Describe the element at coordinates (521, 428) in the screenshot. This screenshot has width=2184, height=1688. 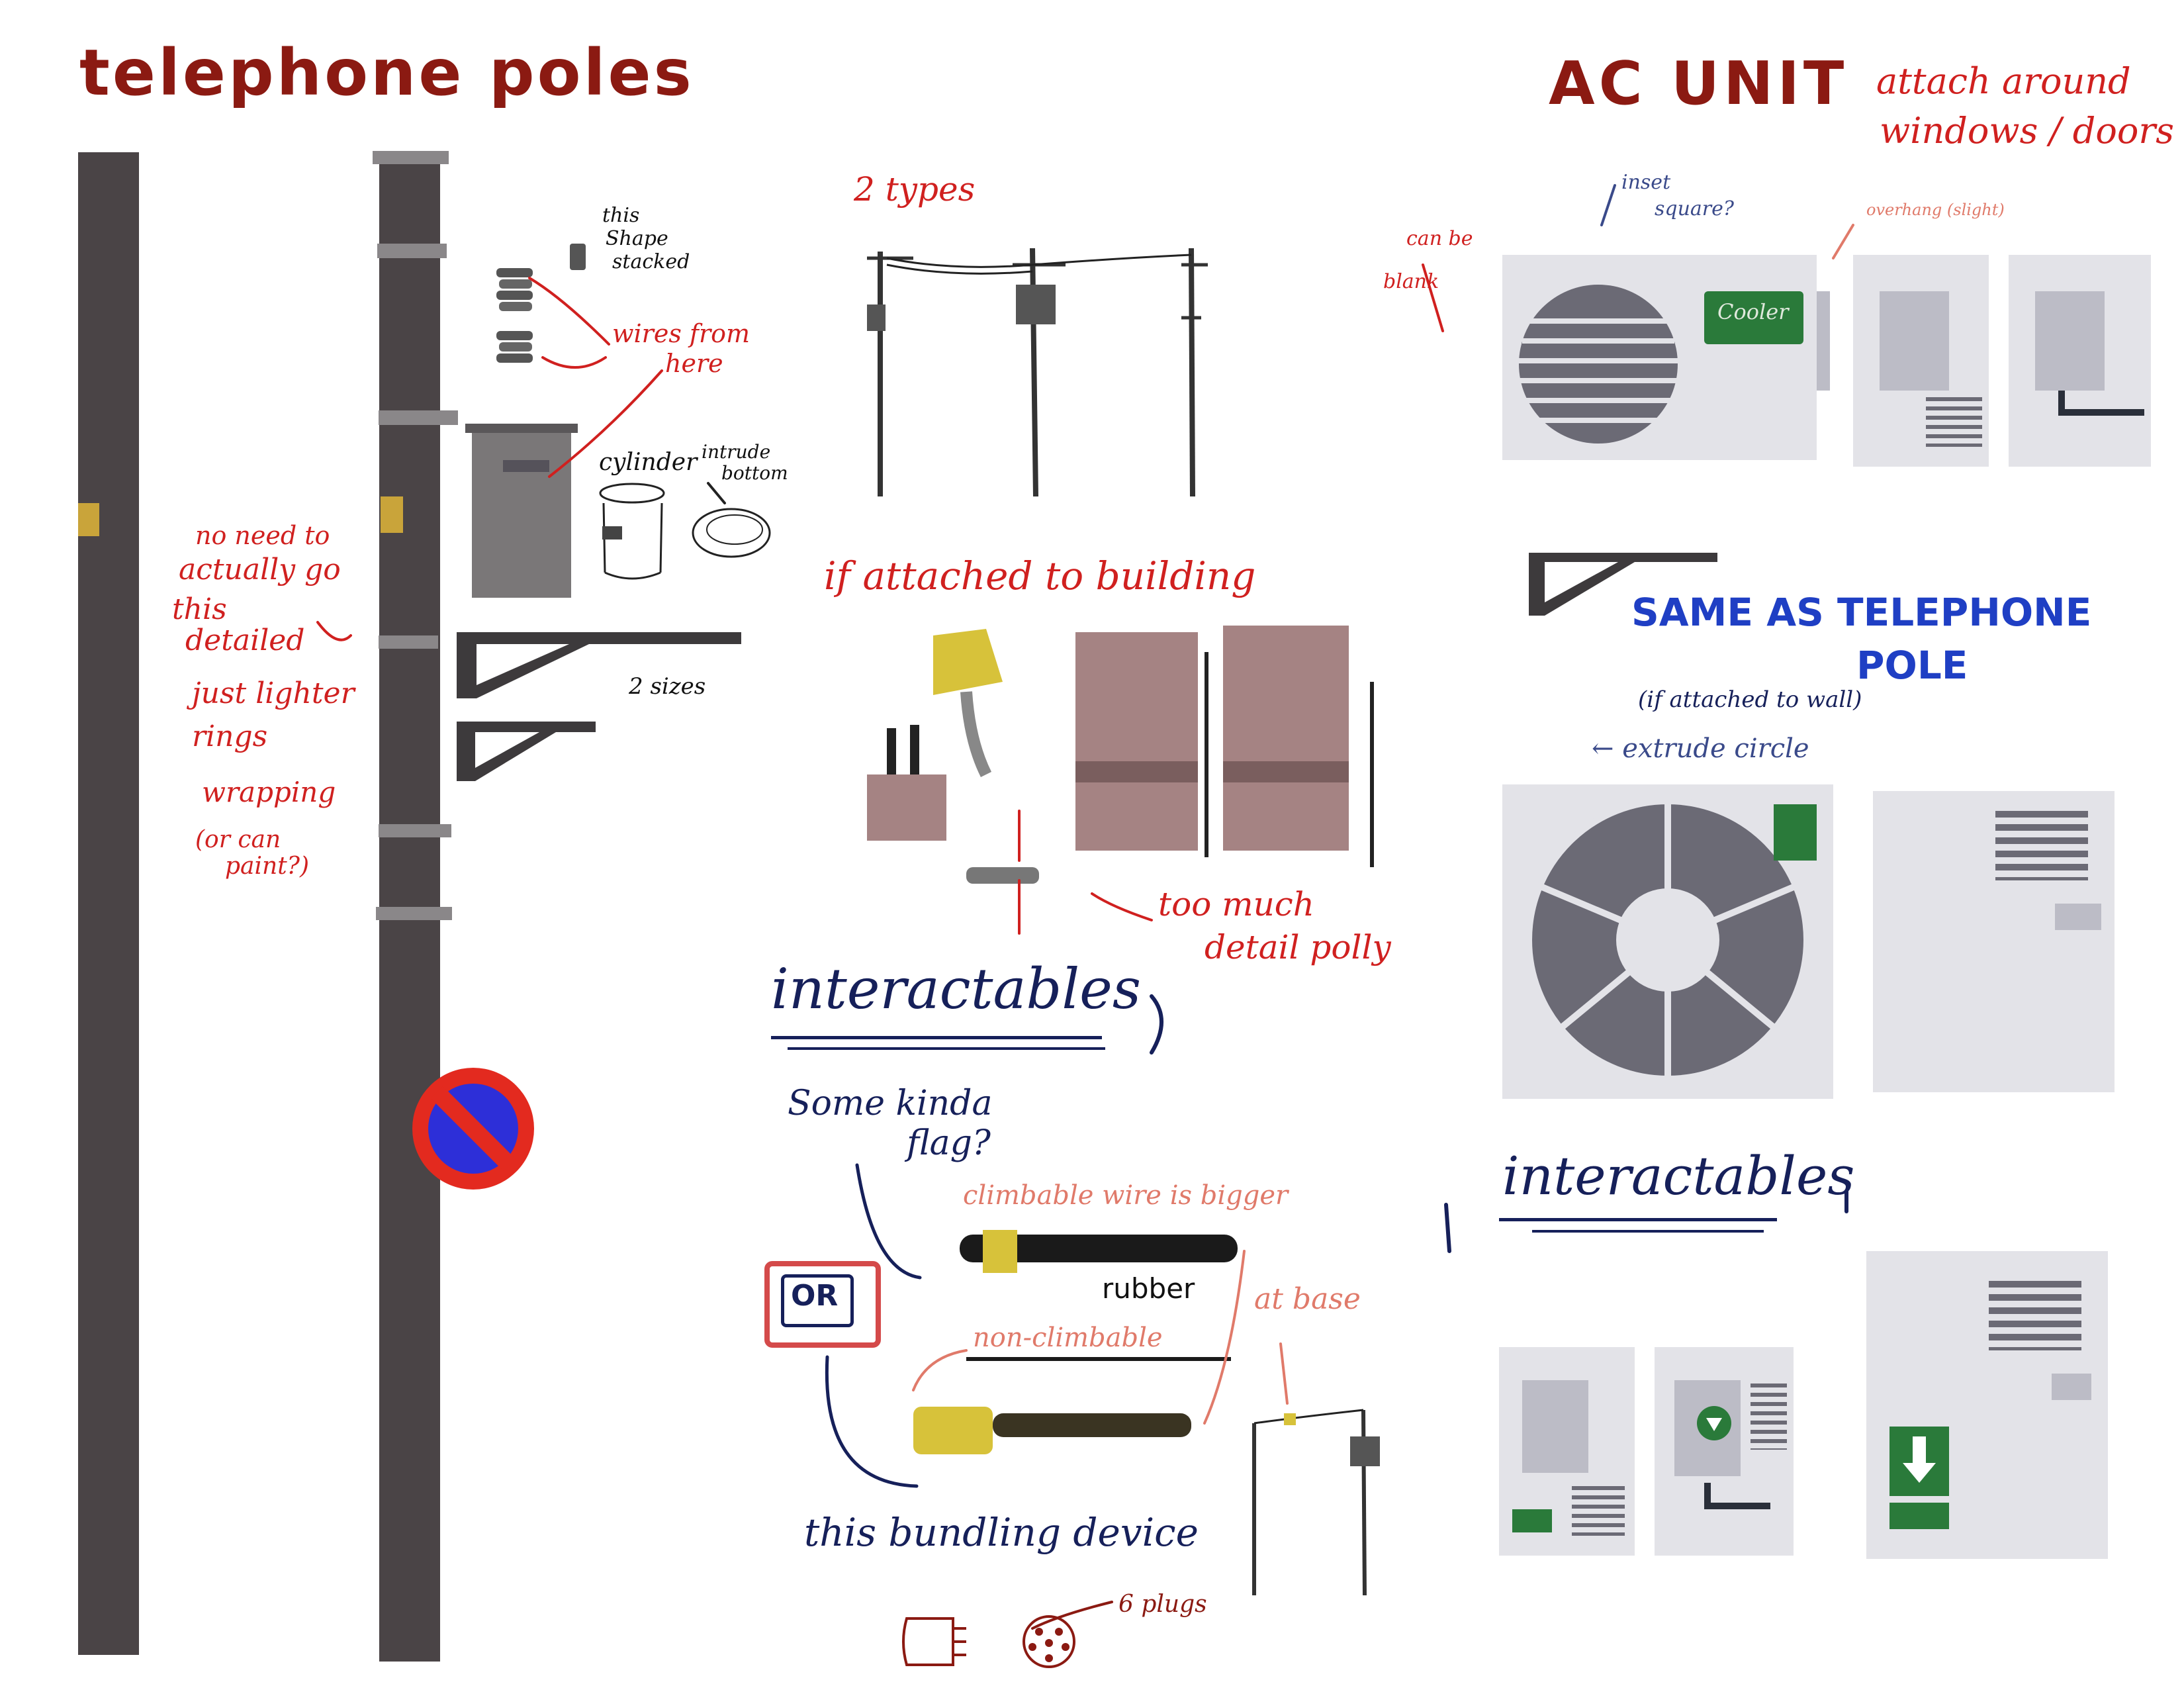
I see `electrical-box-lid` at that location.